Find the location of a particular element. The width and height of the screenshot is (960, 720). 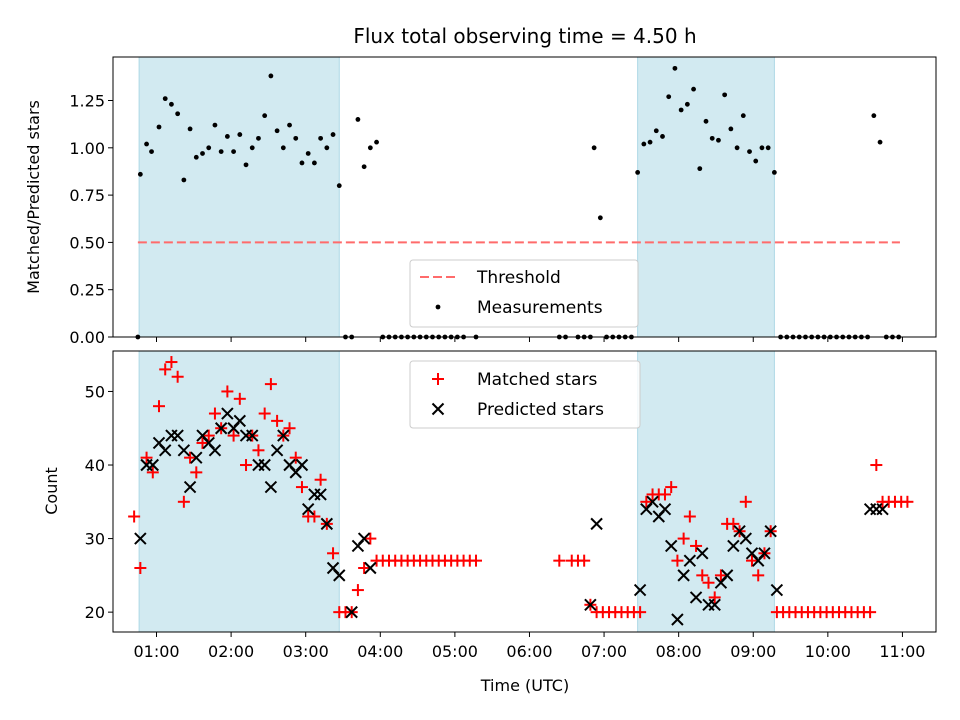

x-tick-label: 07:00 is located at coordinates (604, 651).